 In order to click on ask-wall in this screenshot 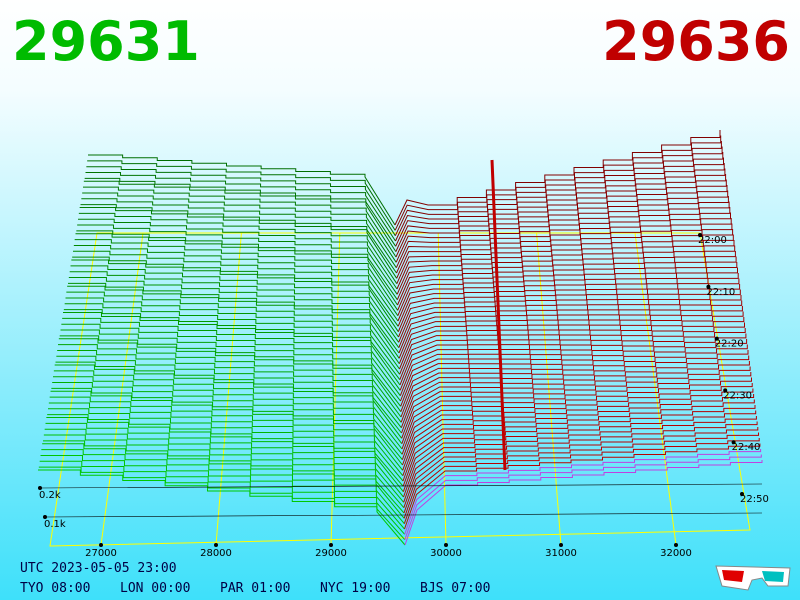, I will do `click(498, 315)`.